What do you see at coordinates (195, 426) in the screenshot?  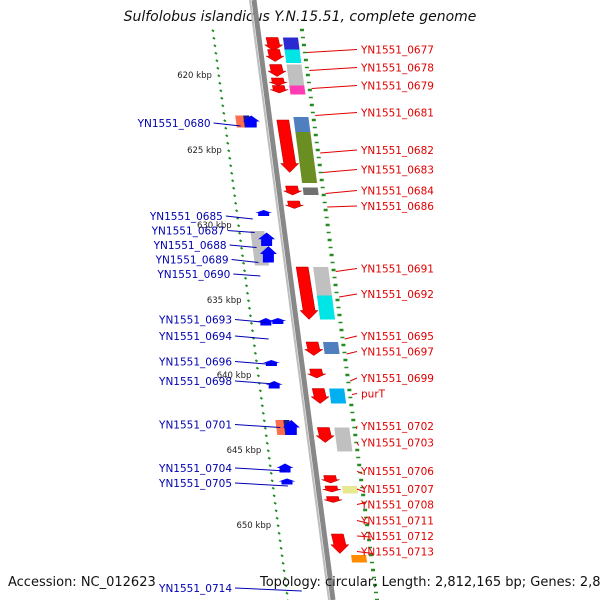 I see `gene-label-yn1551_0701: YN1551_0701` at bounding box center [195, 426].